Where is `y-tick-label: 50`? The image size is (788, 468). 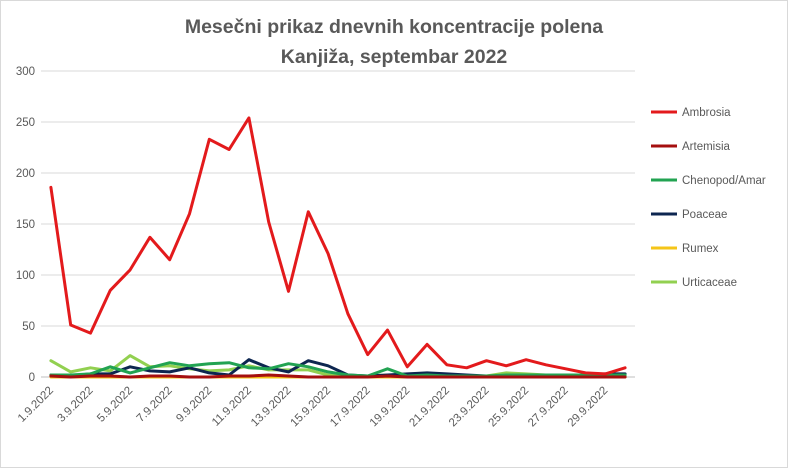 y-tick-label: 50 is located at coordinates (28, 327).